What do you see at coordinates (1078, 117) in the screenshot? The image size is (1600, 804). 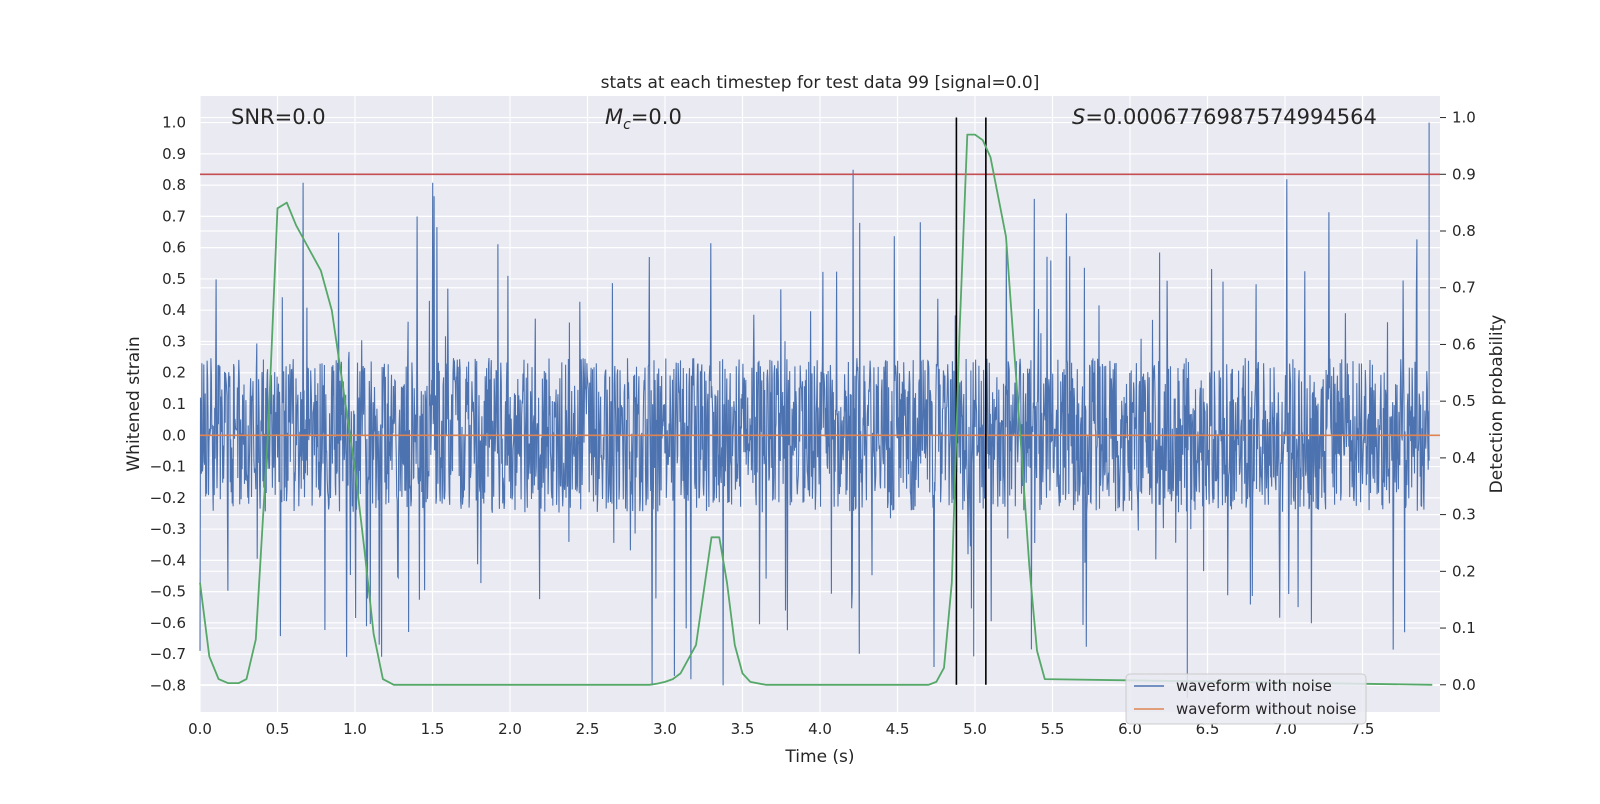 I see `stat-symbol: S` at bounding box center [1078, 117].